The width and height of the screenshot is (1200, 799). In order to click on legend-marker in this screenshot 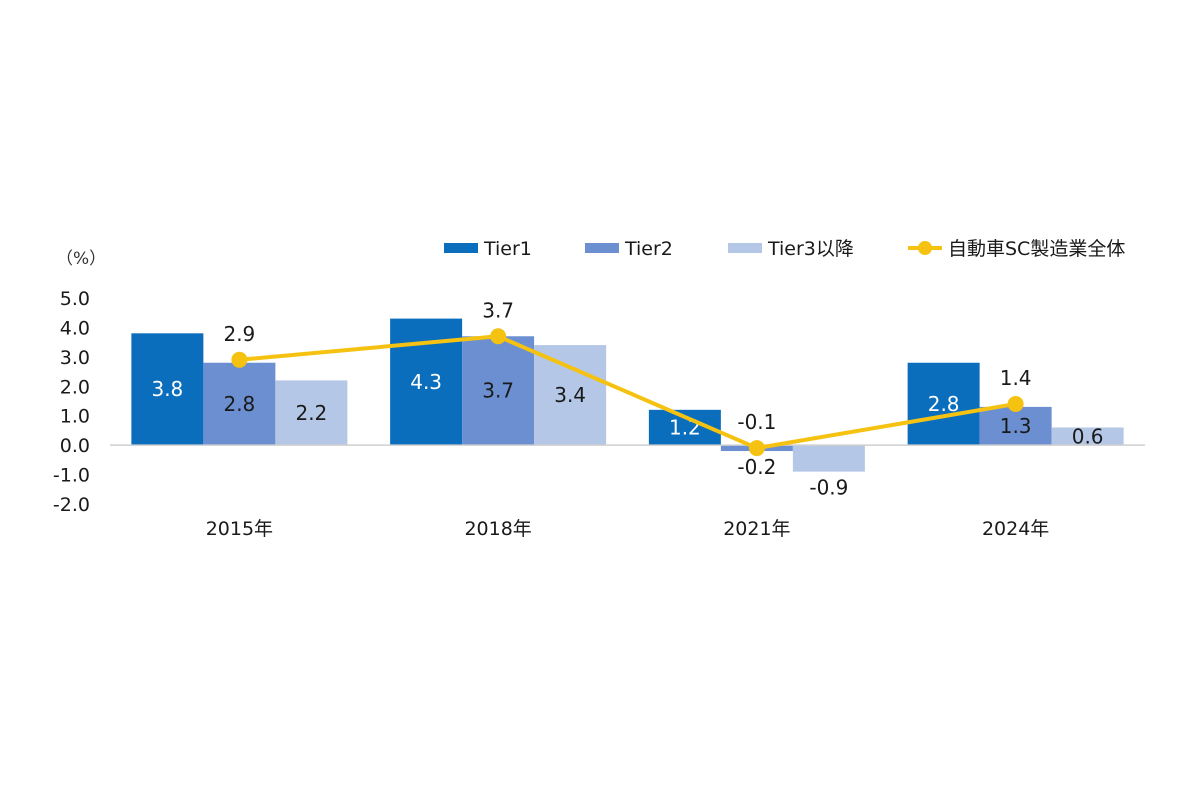, I will do `click(925, 248)`.